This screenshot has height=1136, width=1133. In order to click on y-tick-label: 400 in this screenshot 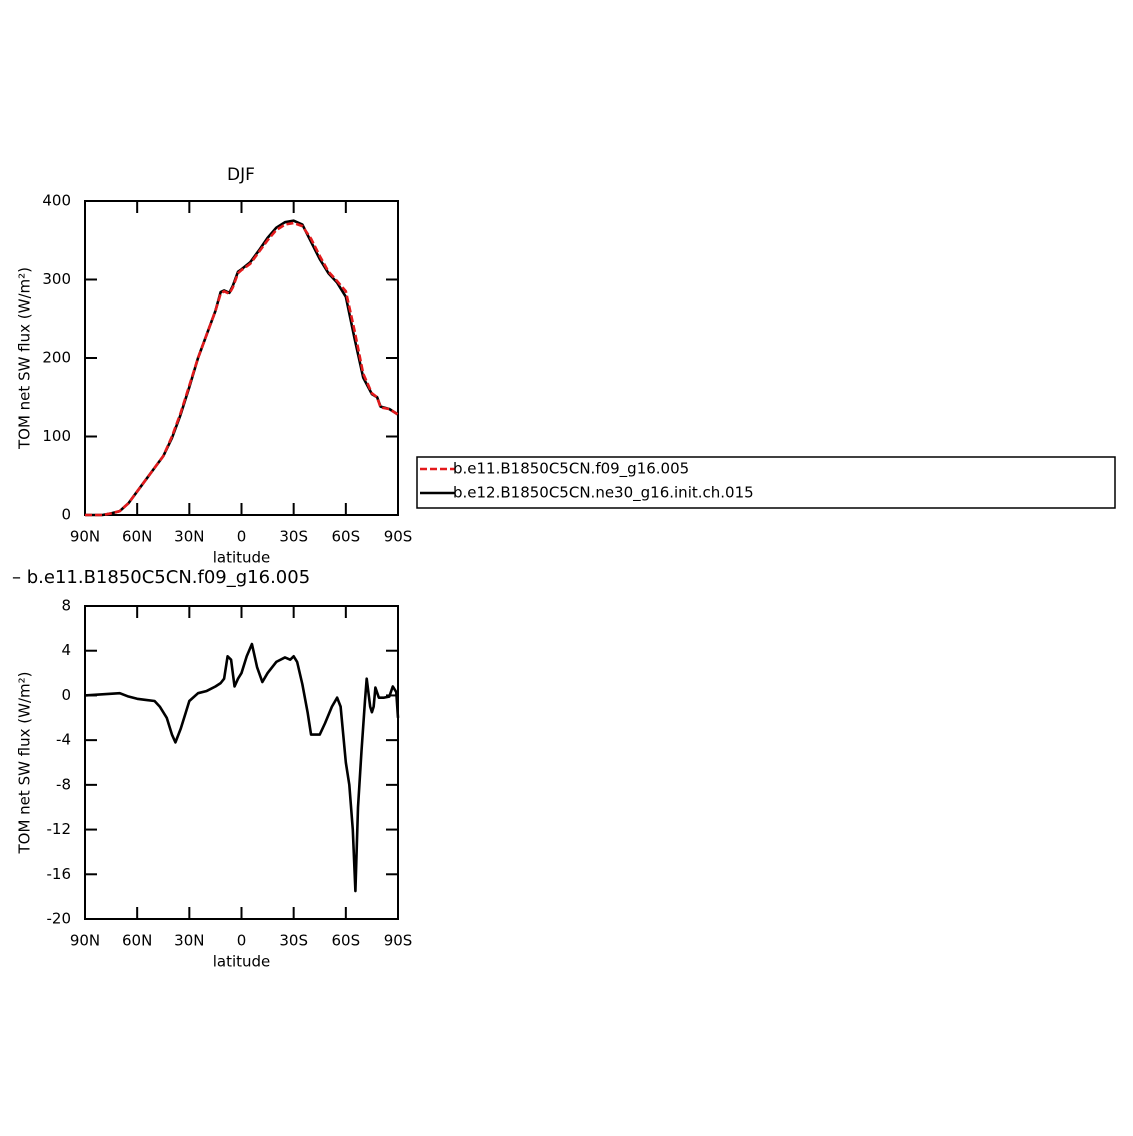, I will do `click(56, 201)`.